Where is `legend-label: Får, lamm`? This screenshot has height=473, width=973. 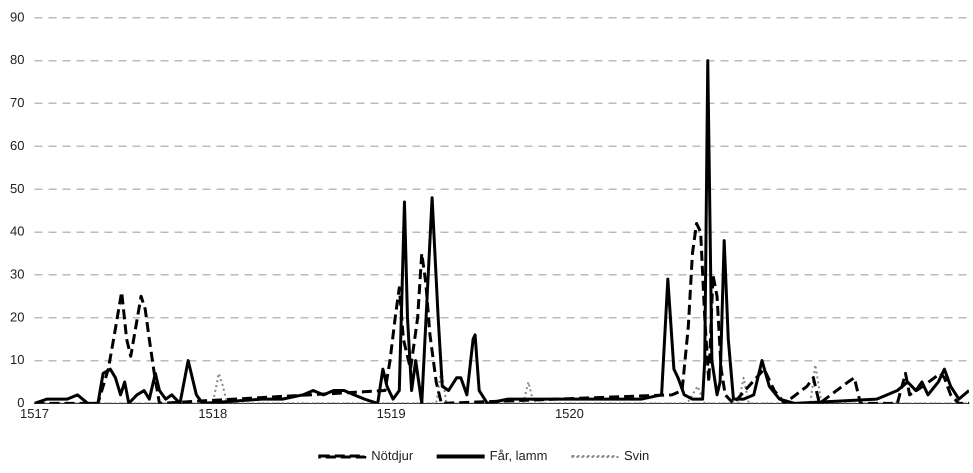 legend-label: Får, lamm is located at coordinates (519, 456).